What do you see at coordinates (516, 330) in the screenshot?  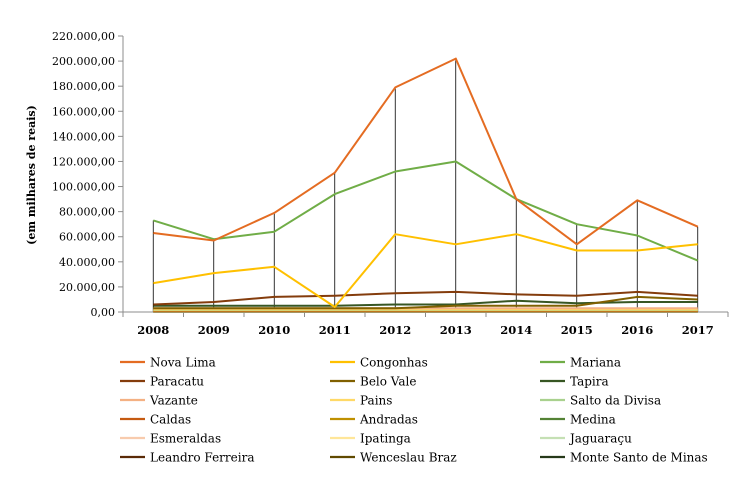 I see `x-tick-label: 2014` at bounding box center [516, 330].